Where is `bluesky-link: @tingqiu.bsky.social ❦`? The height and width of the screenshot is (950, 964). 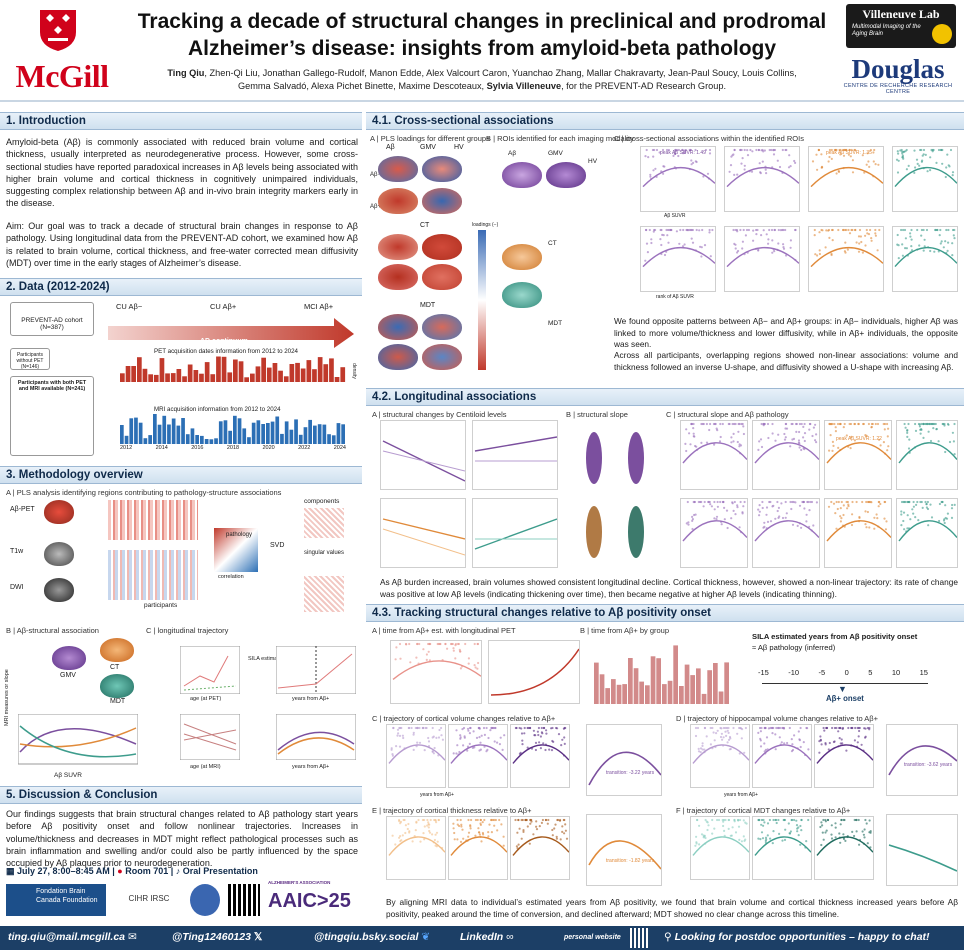 bluesky-link: @tingqiu.bsky.social ❦ is located at coordinates (372, 937).